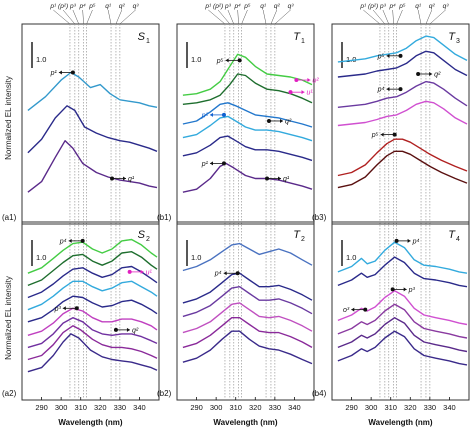 Image resolution: width=474 pixels, height=432 pixels. I want to click on x-tick-label: 340, so click(449, 407).